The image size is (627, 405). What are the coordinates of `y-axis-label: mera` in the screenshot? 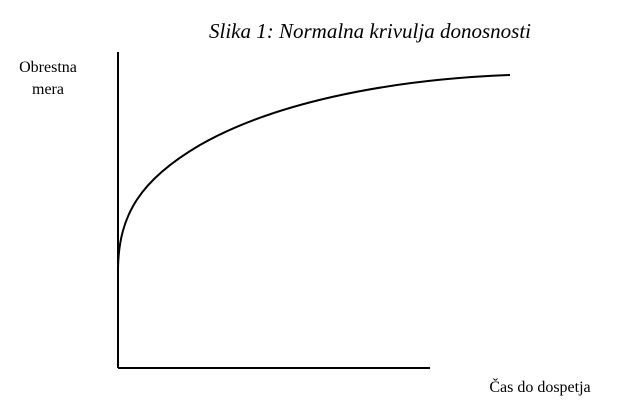 It's located at (48, 89).